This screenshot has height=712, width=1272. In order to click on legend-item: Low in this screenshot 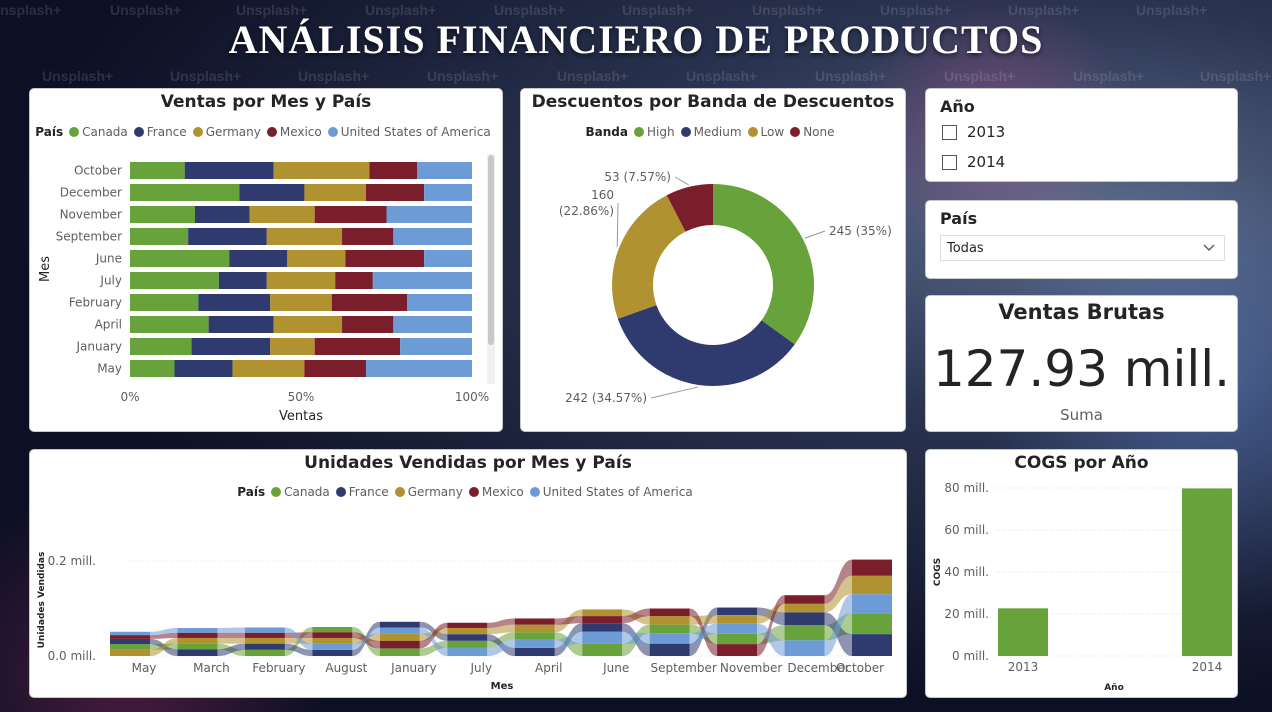, I will do `click(765, 132)`.